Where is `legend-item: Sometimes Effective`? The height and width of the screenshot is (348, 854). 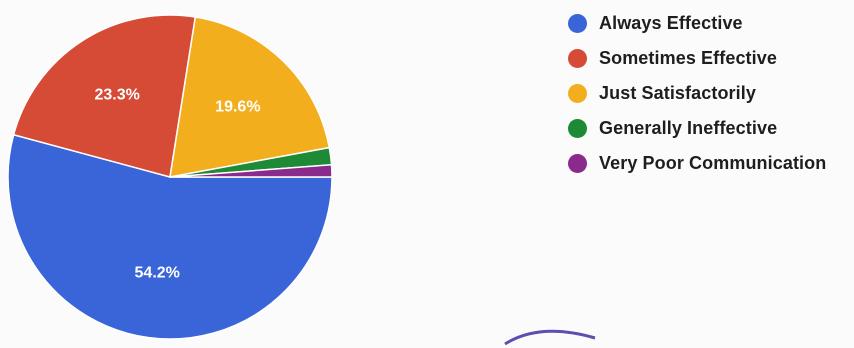 legend-item: Sometimes Effective is located at coordinates (697, 58).